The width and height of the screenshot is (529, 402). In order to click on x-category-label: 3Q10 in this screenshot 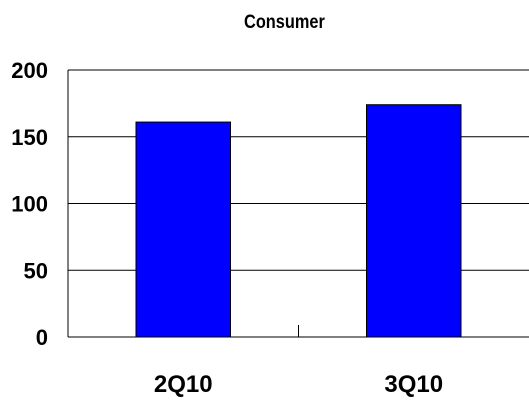, I will do `click(413, 384)`.